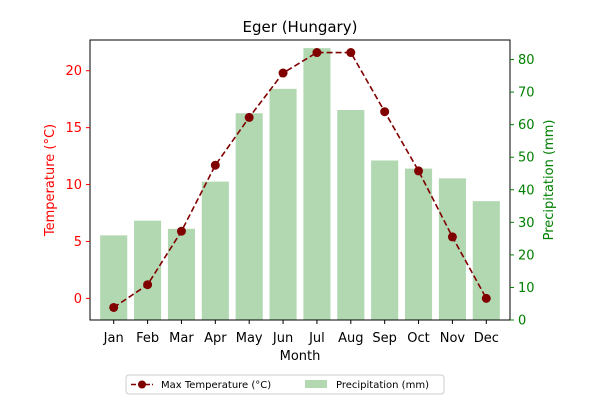 This screenshot has width=600, height=400. What do you see at coordinates (351, 215) in the screenshot?
I see `precipitation-bar-aug` at bounding box center [351, 215].